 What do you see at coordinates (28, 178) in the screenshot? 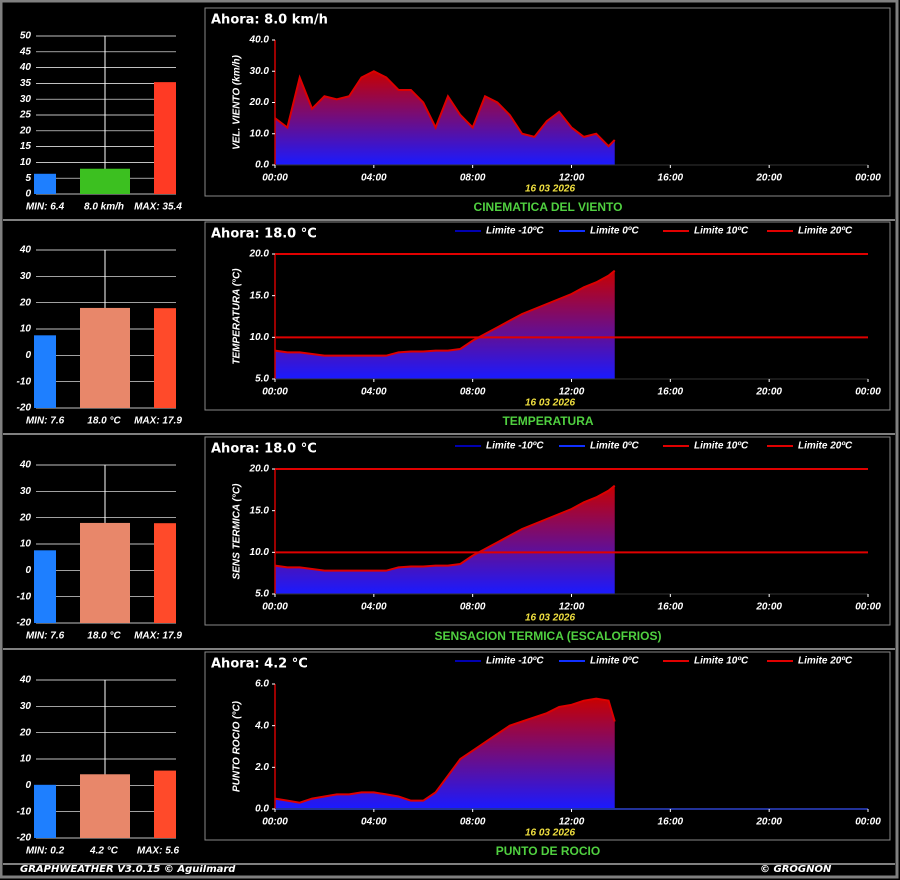
I see `y-tick-label: 5` at bounding box center [28, 178].